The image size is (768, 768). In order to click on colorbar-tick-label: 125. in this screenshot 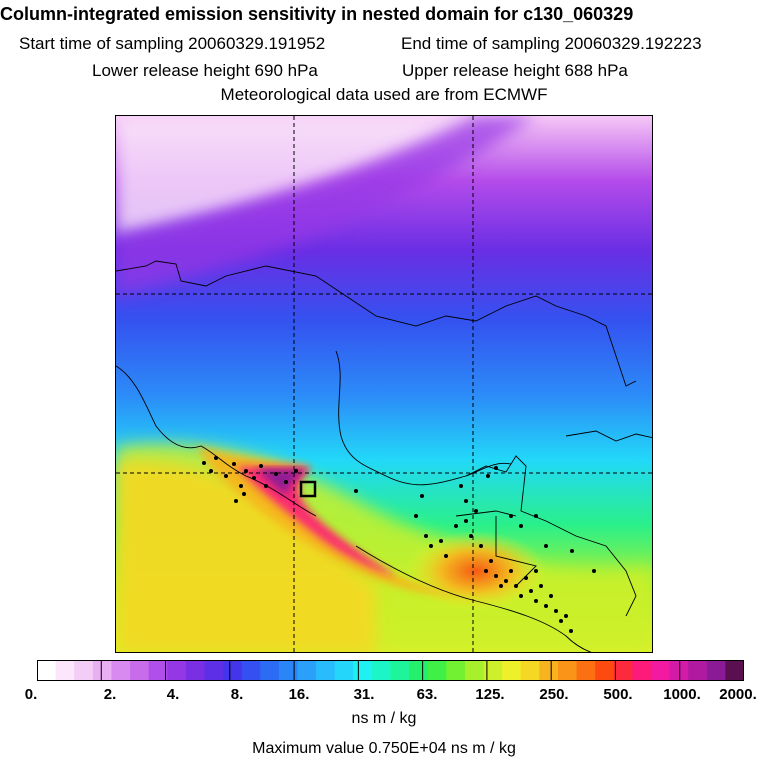, I will do `click(490, 694)`.